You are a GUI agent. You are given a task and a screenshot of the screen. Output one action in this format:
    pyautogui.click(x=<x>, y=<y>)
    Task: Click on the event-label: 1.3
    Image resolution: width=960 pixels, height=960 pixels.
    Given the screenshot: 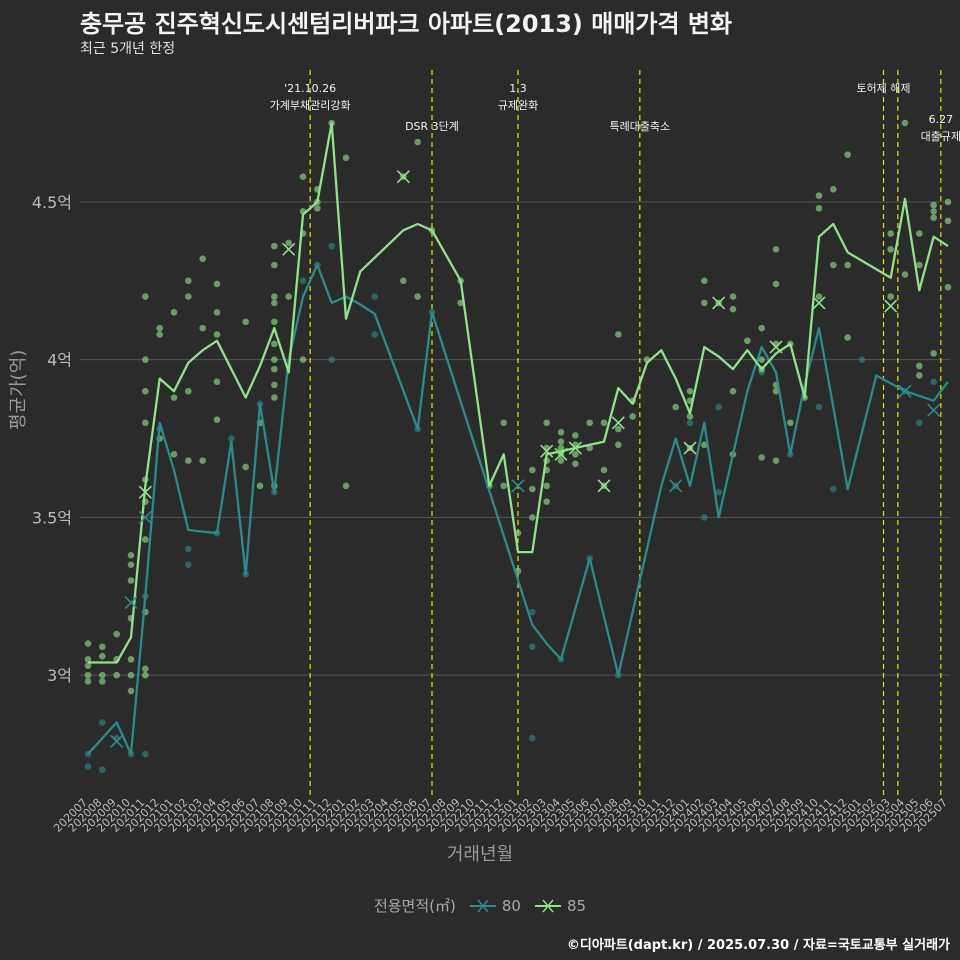 What is the action you would take?
    pyautogui.click(x=518, y=88)
    